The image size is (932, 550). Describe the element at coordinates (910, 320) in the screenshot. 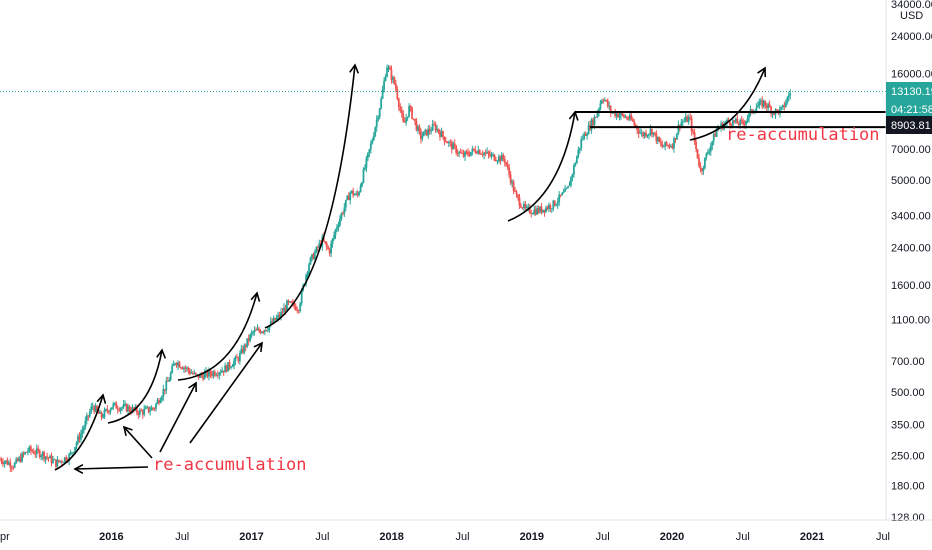

I see `price-tick-label: 1100.00` at that location.